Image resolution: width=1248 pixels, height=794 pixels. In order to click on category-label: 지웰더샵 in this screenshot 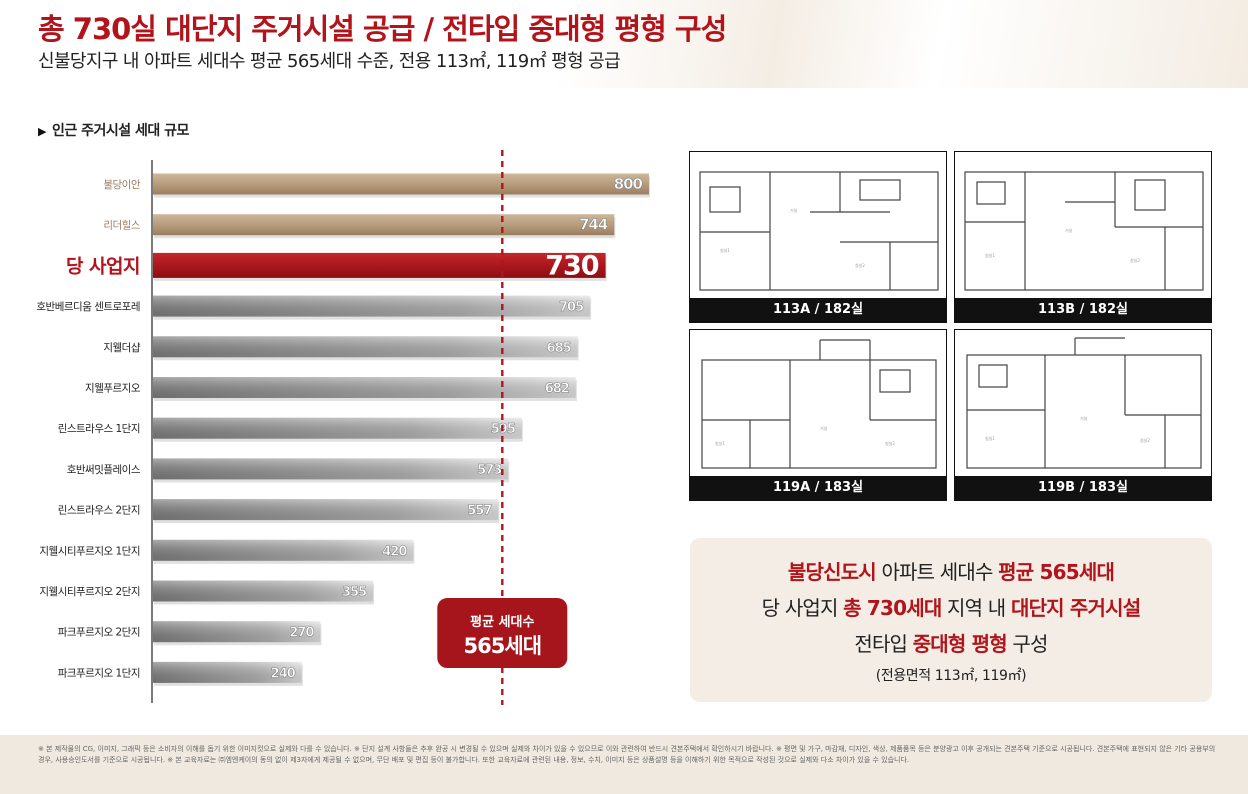, I will do `click(121, 348)`.